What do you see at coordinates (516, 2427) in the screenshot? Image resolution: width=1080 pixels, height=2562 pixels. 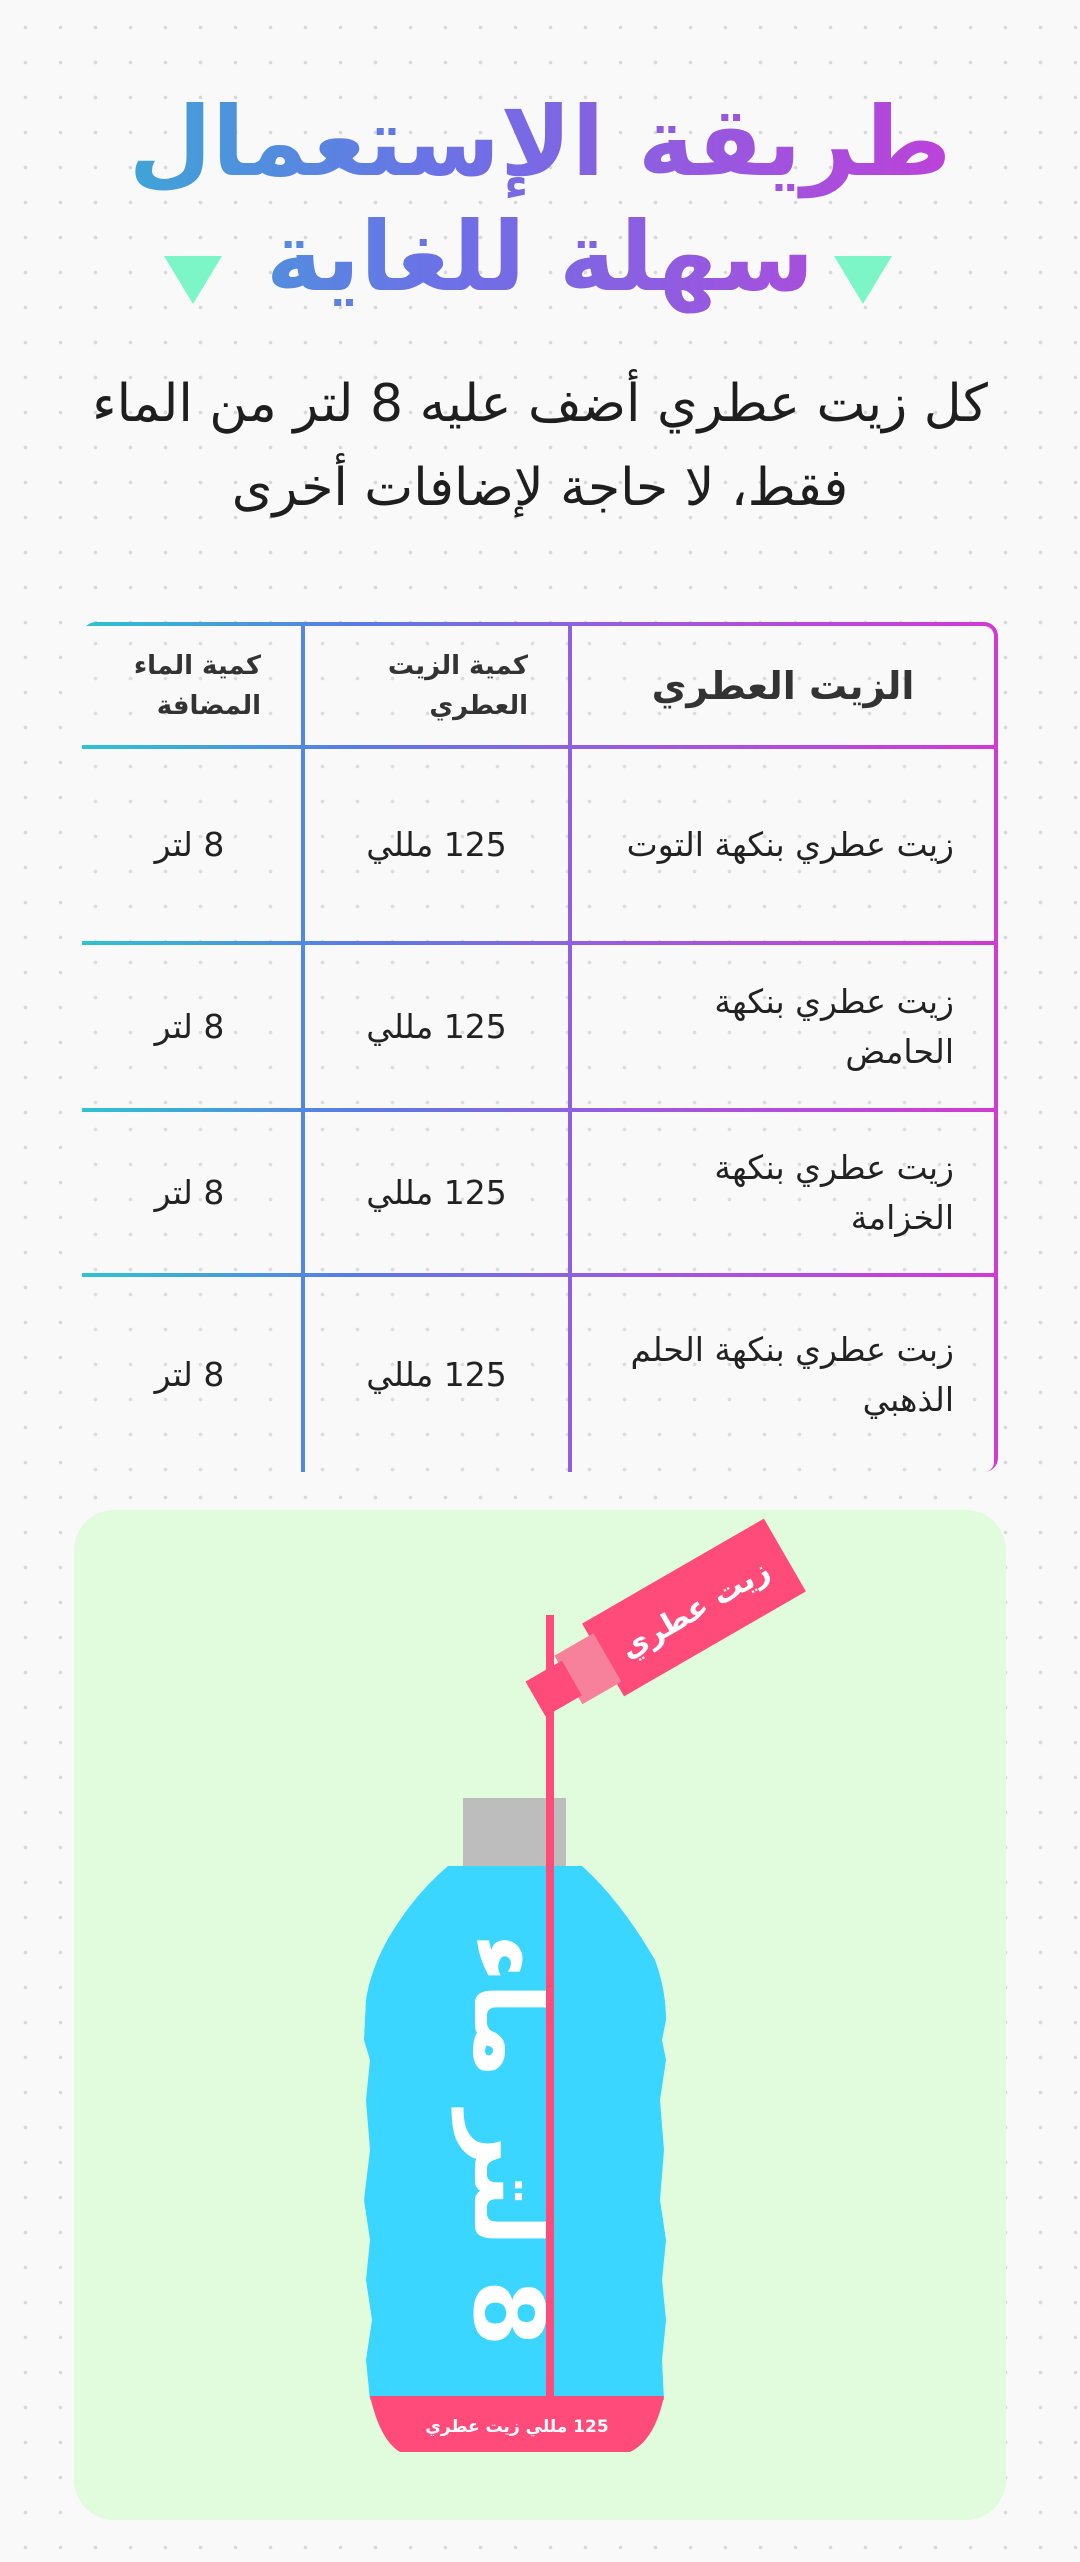 I see `bottom-band-label: 125 مللي زيت عطري` at bounding box center [516, 2427].